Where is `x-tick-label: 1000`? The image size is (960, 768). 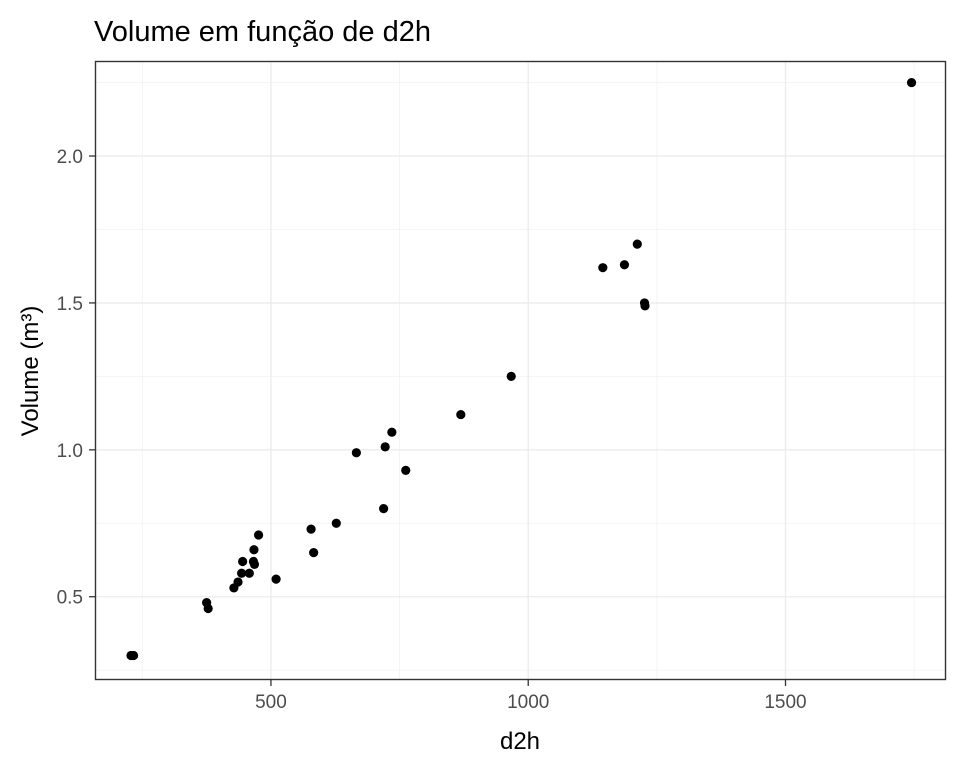 x-tick-label: 1000 is located at coordinates (528, 702).